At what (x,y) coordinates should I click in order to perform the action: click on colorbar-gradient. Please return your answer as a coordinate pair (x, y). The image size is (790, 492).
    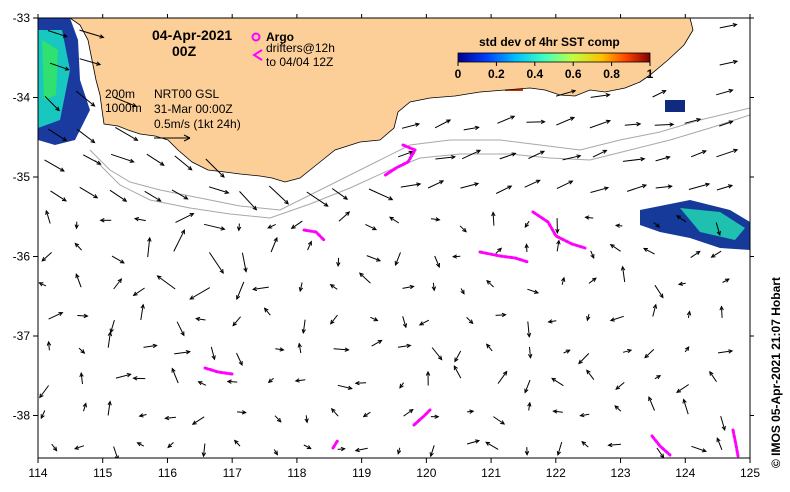
    Looking at the image, I should click on (554, 57).